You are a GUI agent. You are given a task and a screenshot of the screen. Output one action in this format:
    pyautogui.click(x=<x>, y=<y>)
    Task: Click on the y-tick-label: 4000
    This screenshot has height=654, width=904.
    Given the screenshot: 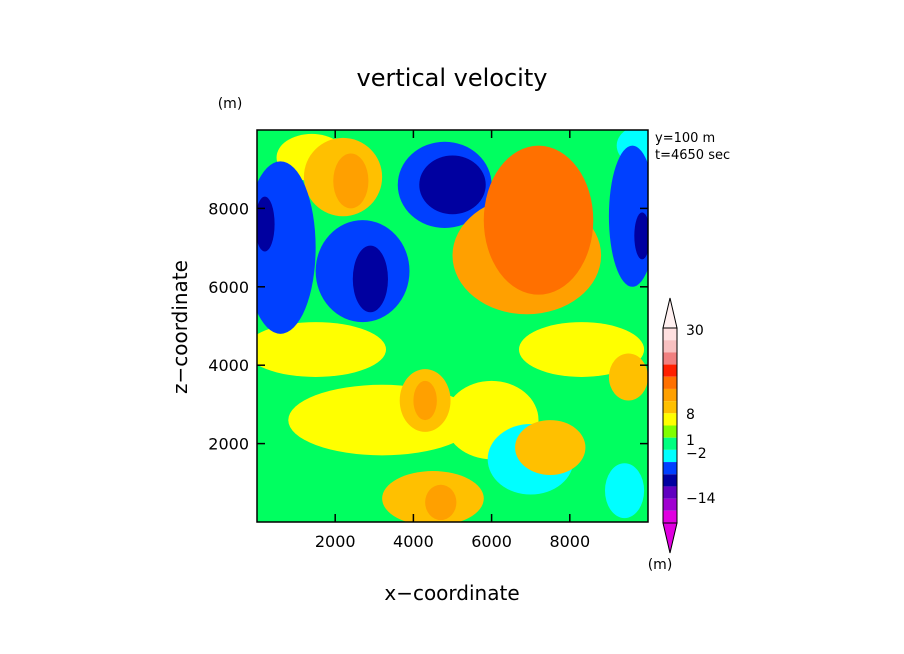 What is the action you would take?
    pyautogui.click(x=228, y=365)
    